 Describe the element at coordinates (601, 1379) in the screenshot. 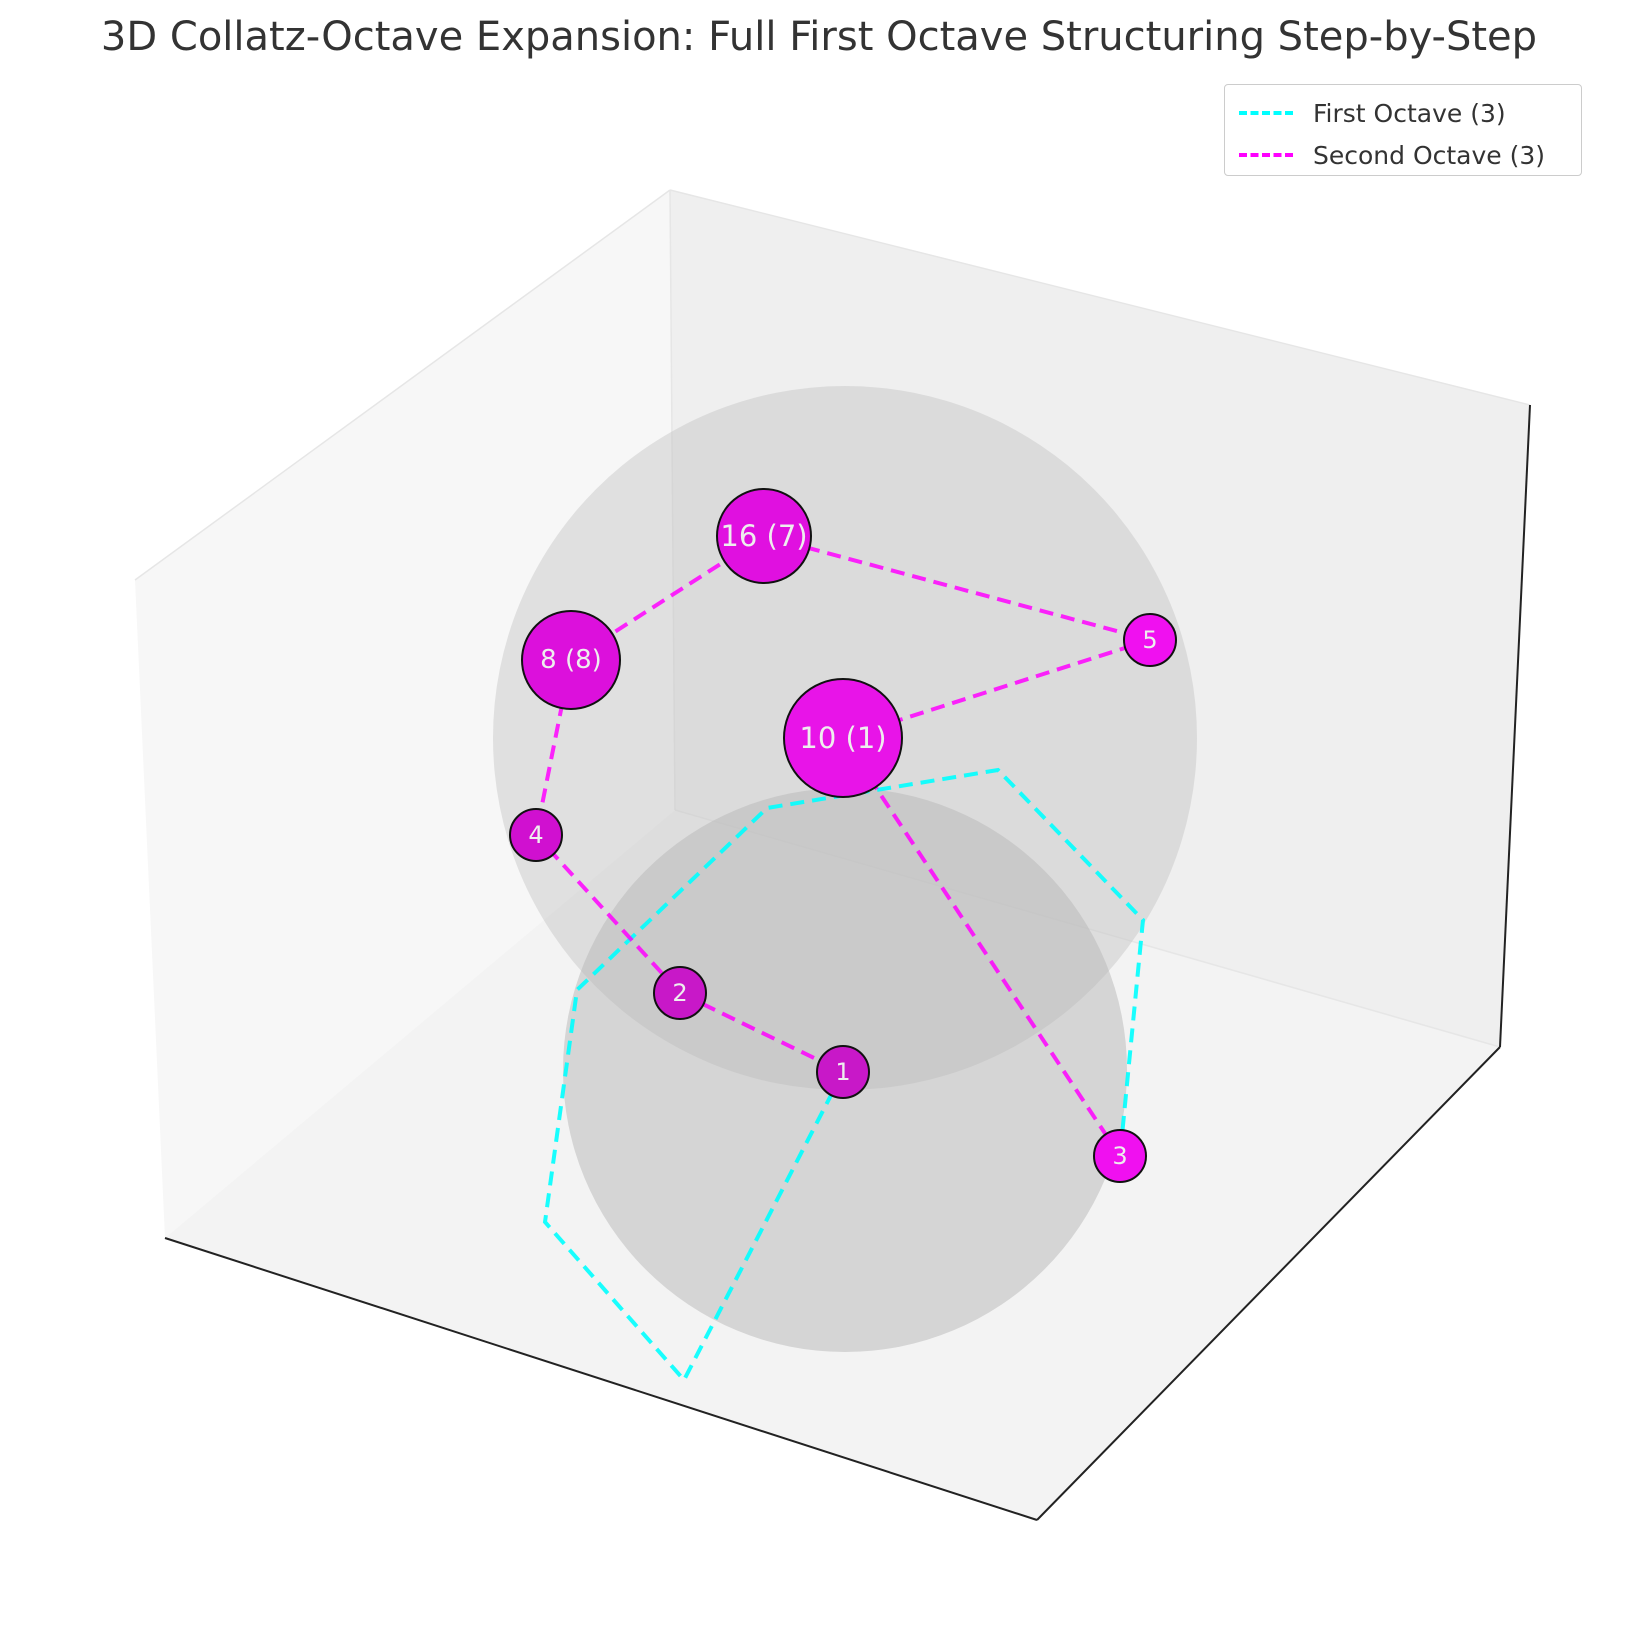

I see `axis-x` at that location.